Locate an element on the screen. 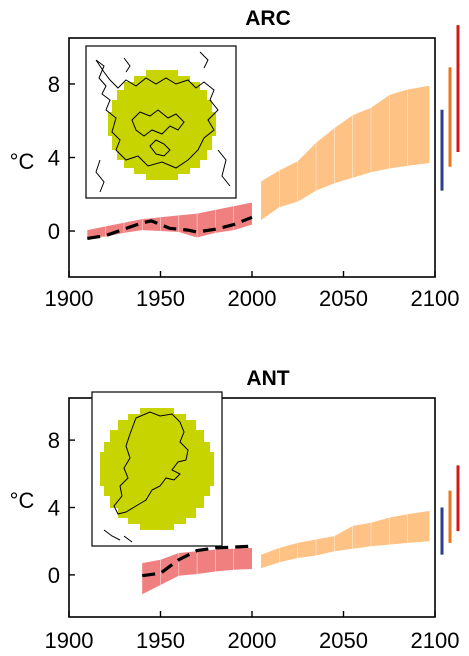 The height and width of the screenshot is (656, 469). arctic-coastline is located at coordinates (163, 122).